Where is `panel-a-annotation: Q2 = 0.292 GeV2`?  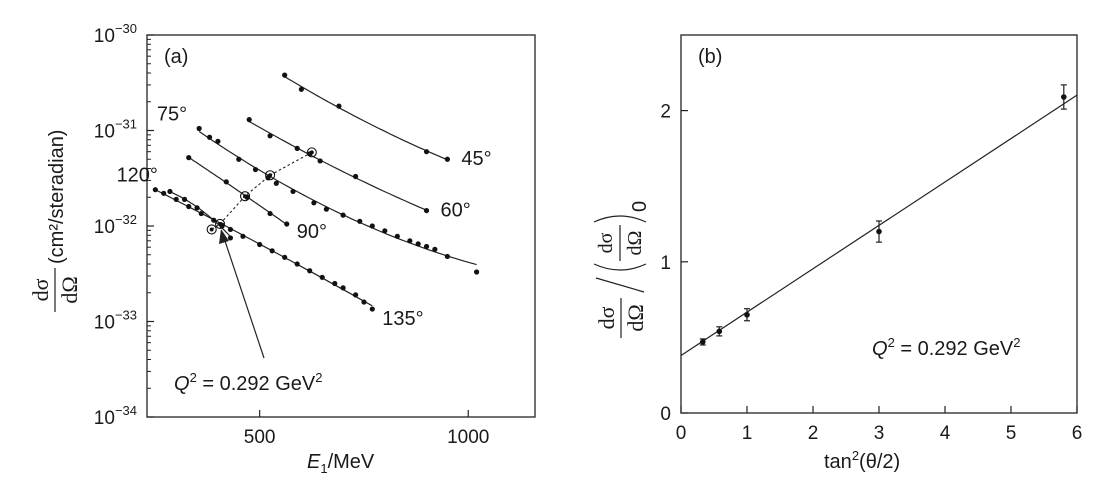 panel-a-annotation: Q2 = 0.292 GeV2 is located at coordinates (248, 382).